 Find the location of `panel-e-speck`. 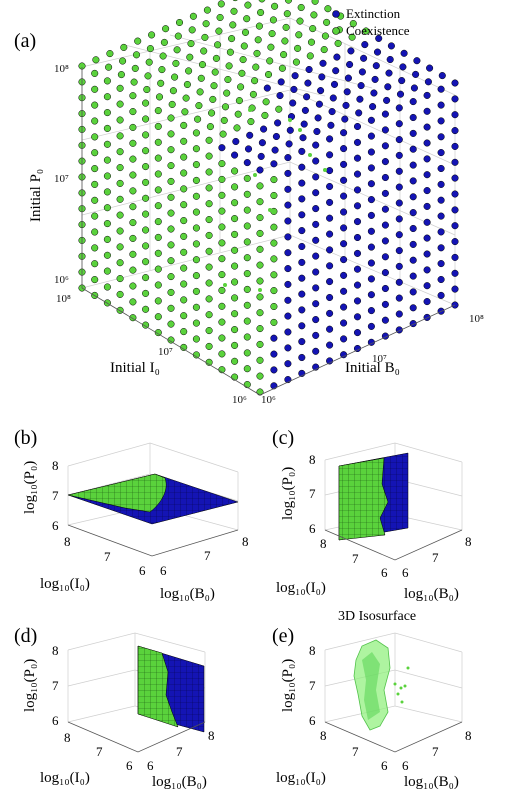

panel-e-speck is located at coordinates (405, 686).